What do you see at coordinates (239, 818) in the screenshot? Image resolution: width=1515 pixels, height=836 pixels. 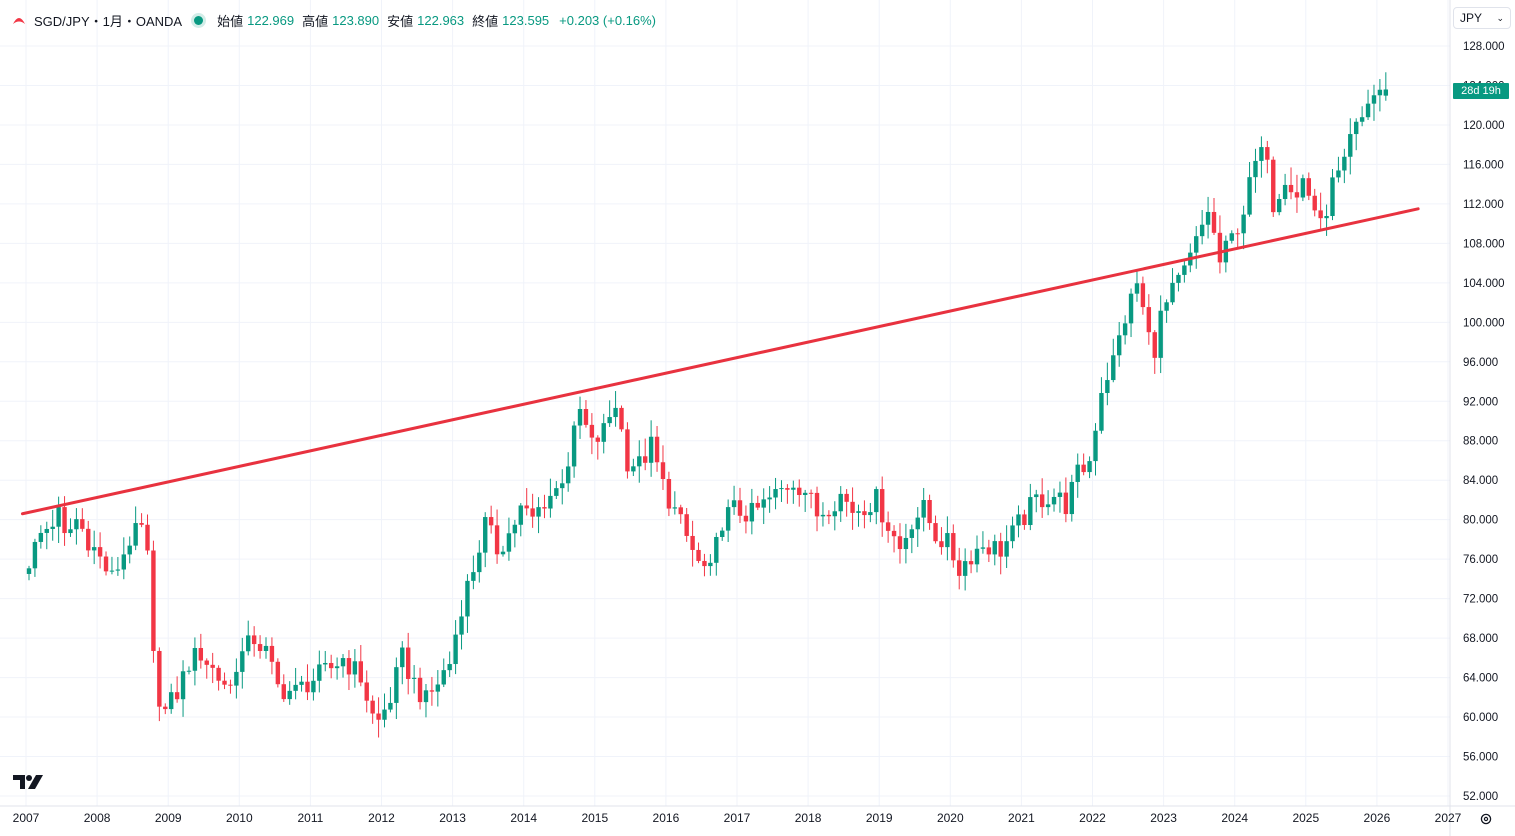 I see `x-tick-label: 2010` at bounding box center [239, 818].